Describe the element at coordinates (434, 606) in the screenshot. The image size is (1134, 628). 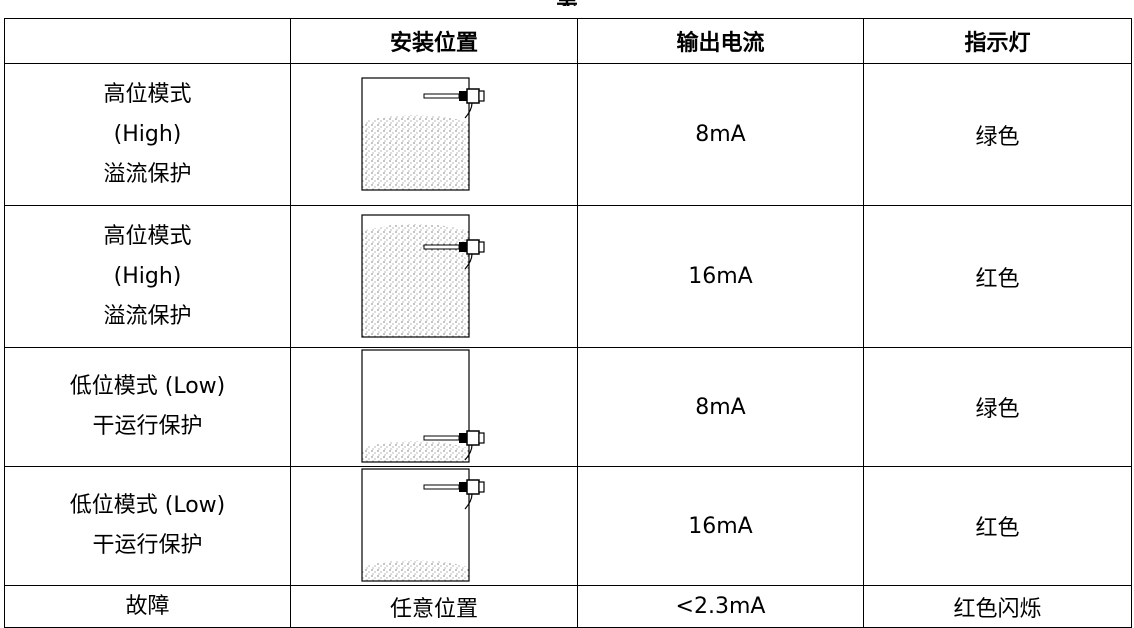
I see `position-cell: 任意位置` at that location.